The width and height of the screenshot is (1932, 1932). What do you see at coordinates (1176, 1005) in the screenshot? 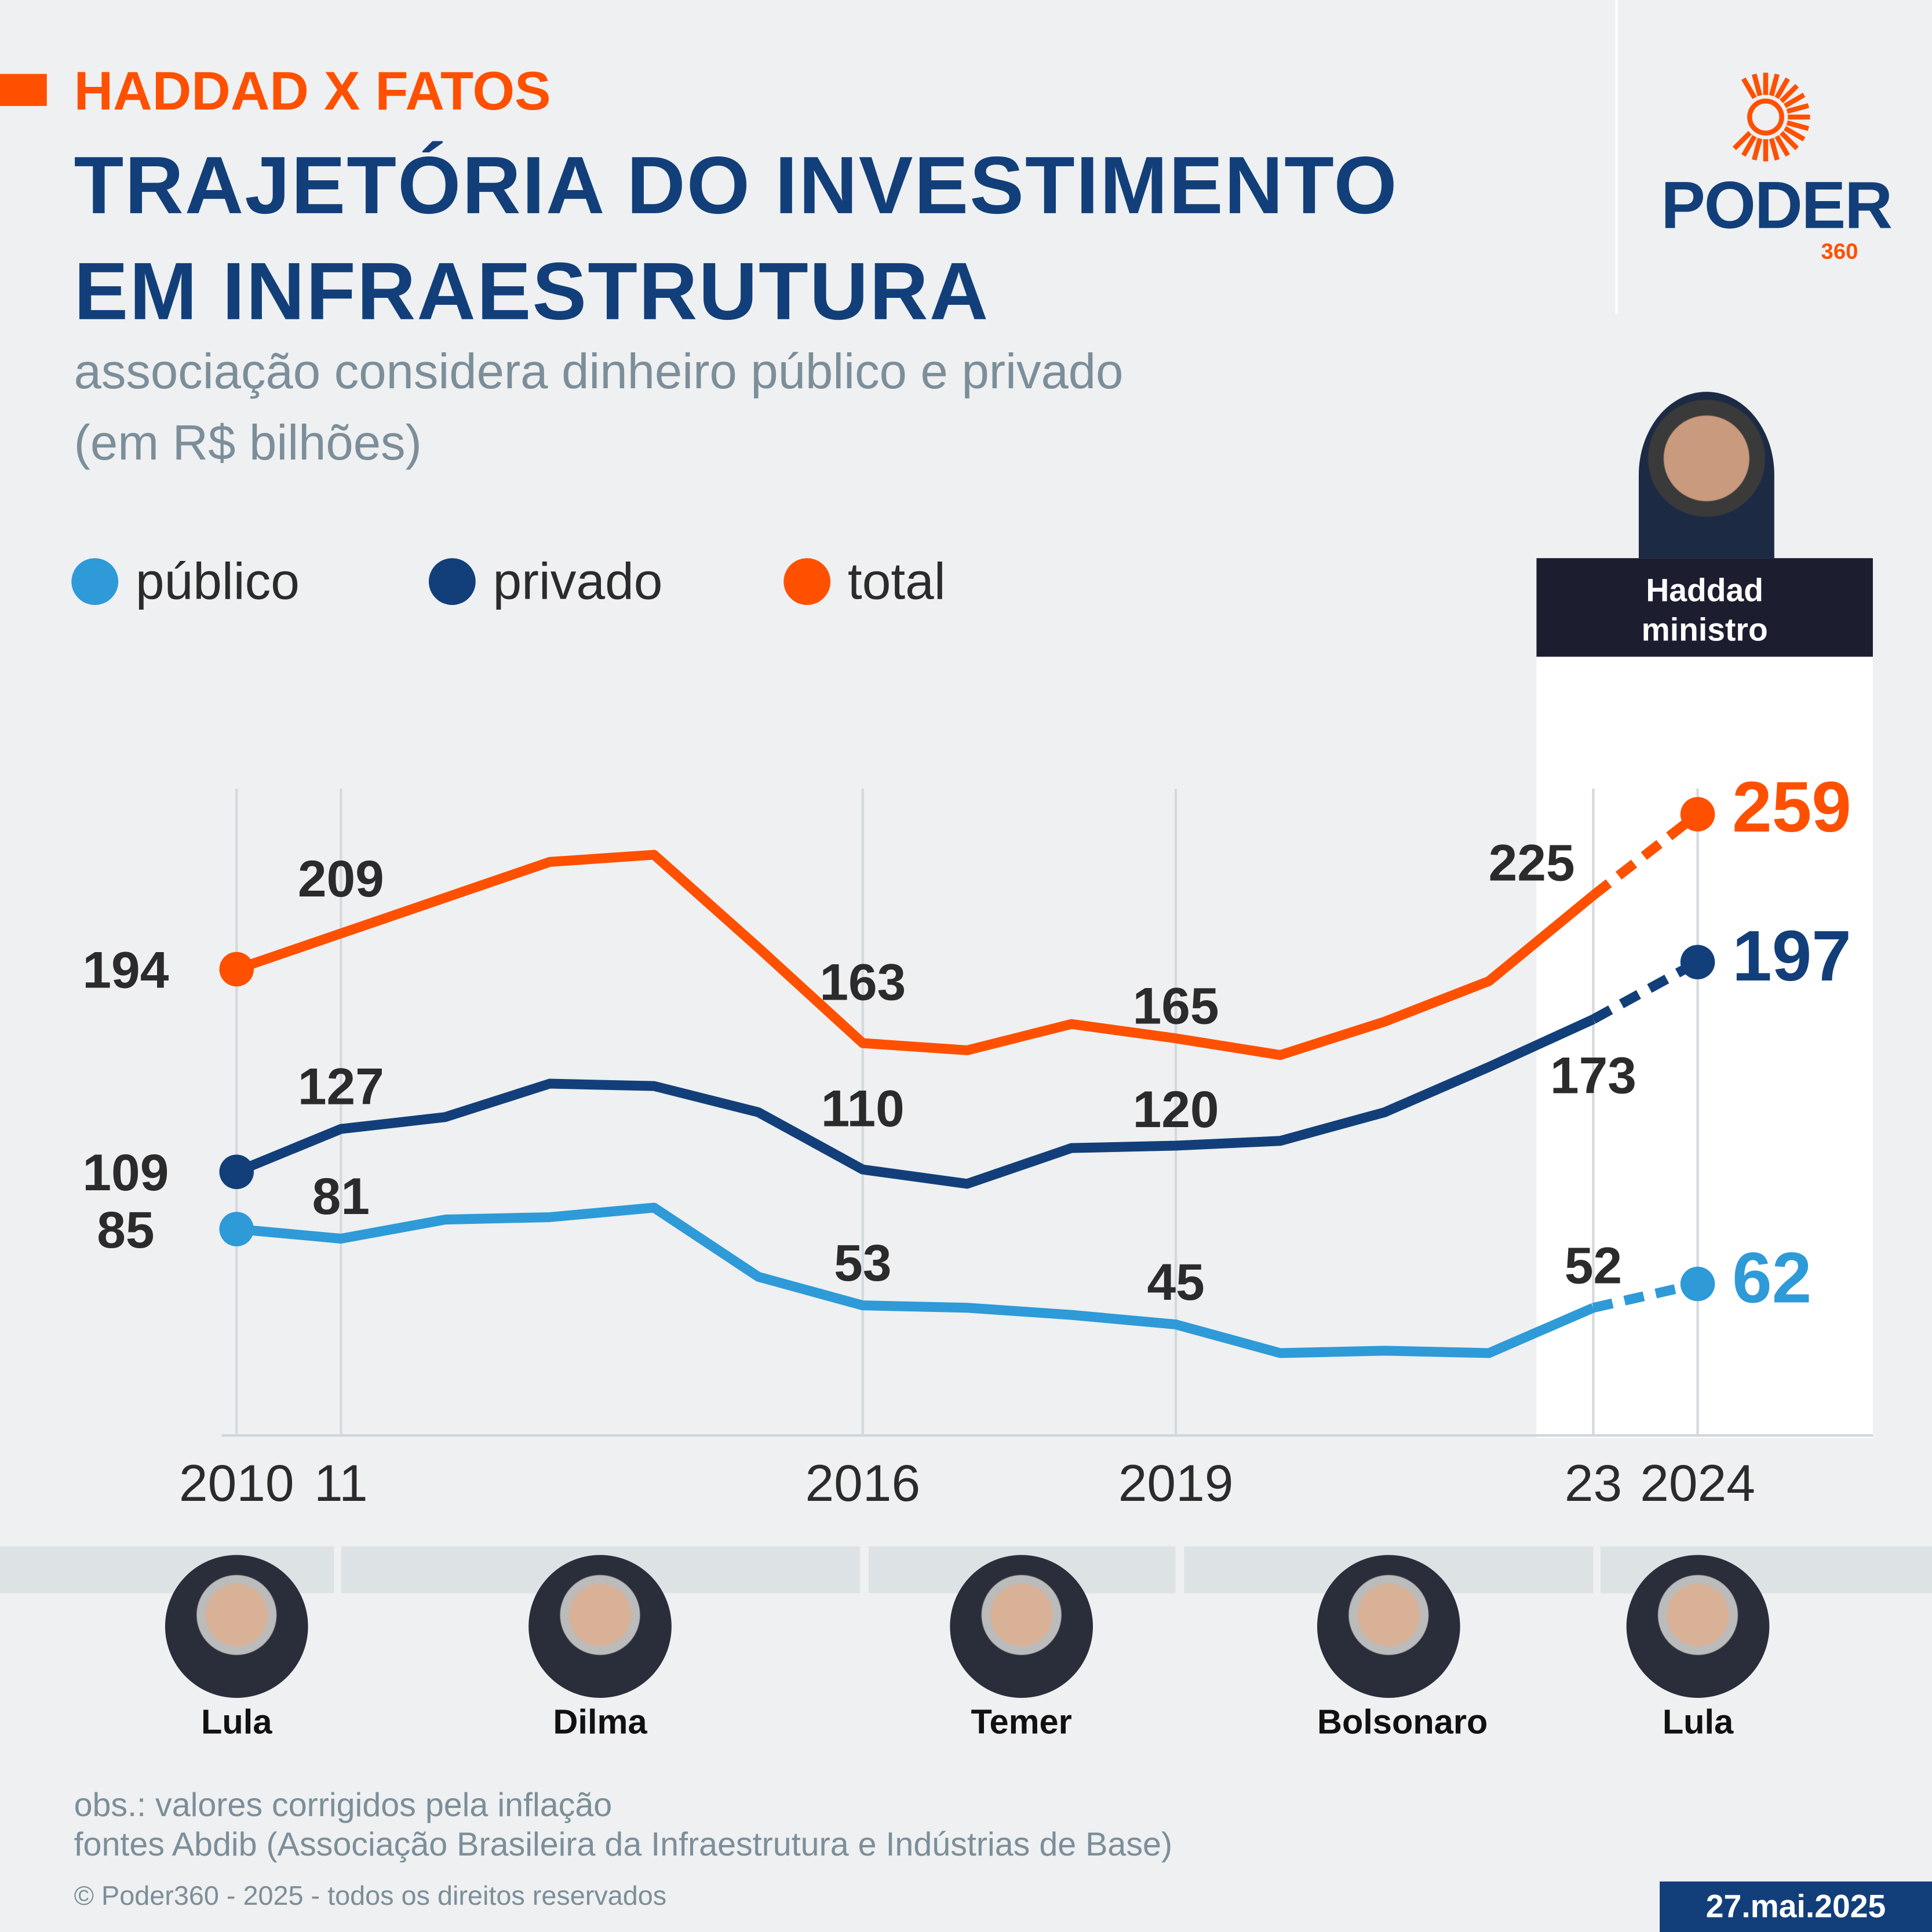
I see `data-label: 165` at bounding box center [1176, 1005].